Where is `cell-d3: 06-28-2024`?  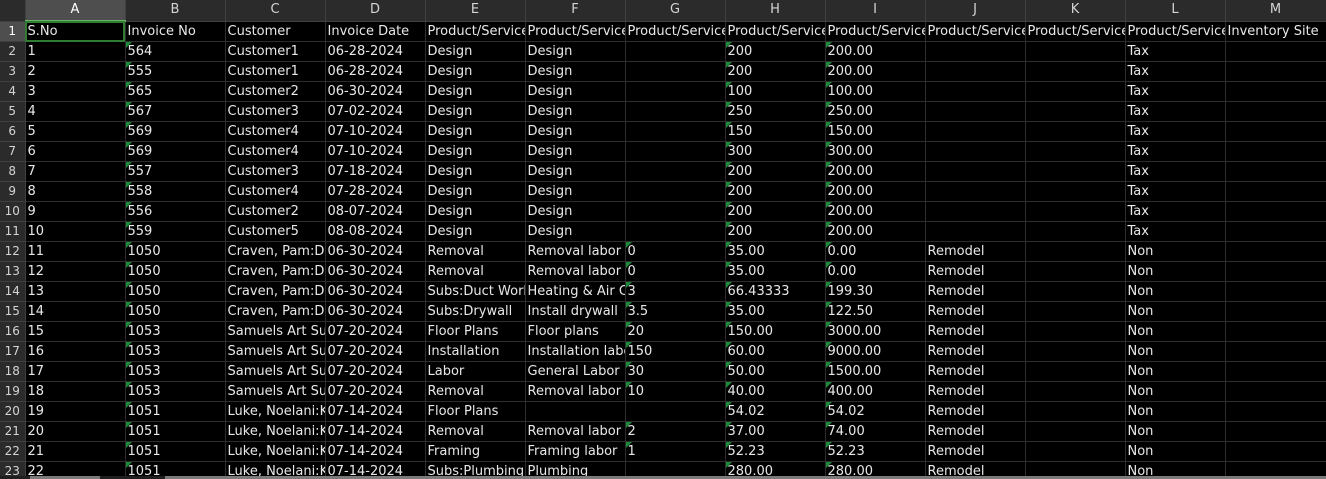 cell-d3: 06-28-2024 is located at coordinates (375, 71).